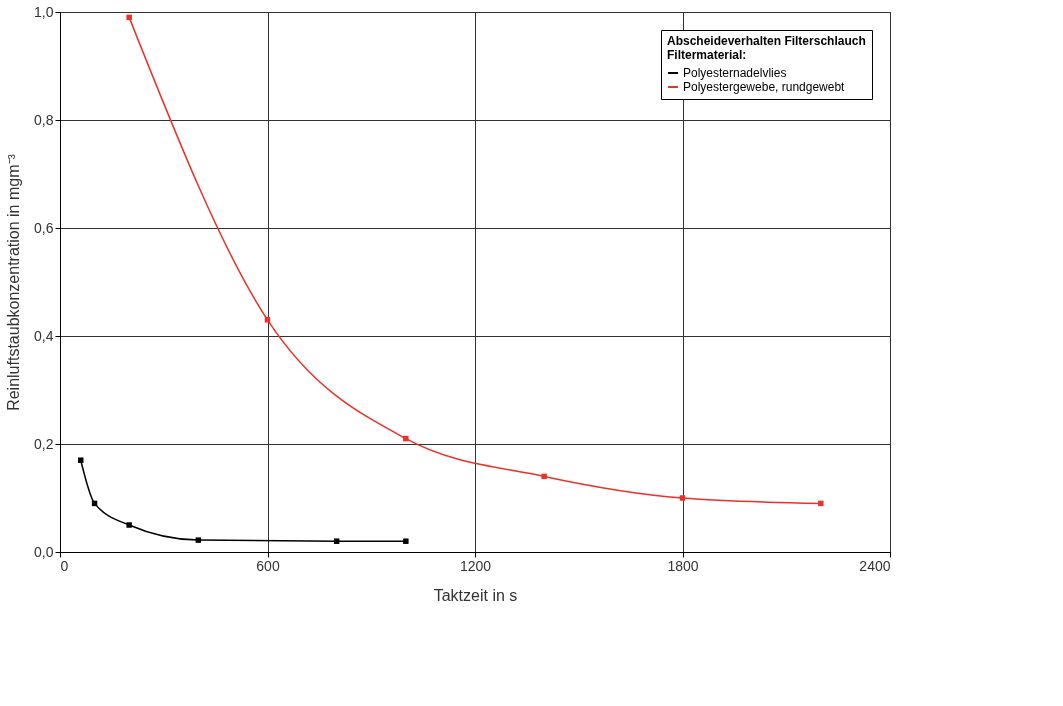  I want to click on legend-title: Abscheideverhalten Filterschlauch Filtermaterial:, so click(766, 48).